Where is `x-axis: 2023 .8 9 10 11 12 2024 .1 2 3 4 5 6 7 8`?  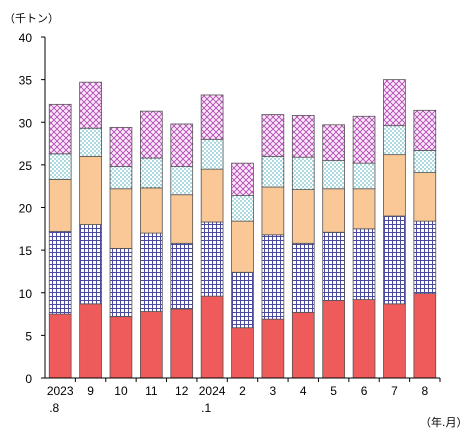
x-axis: 2023 .8 9 10 11 12 2024 .1 2 3 4 5 6 7 8 is located at coordinates (243, 396).